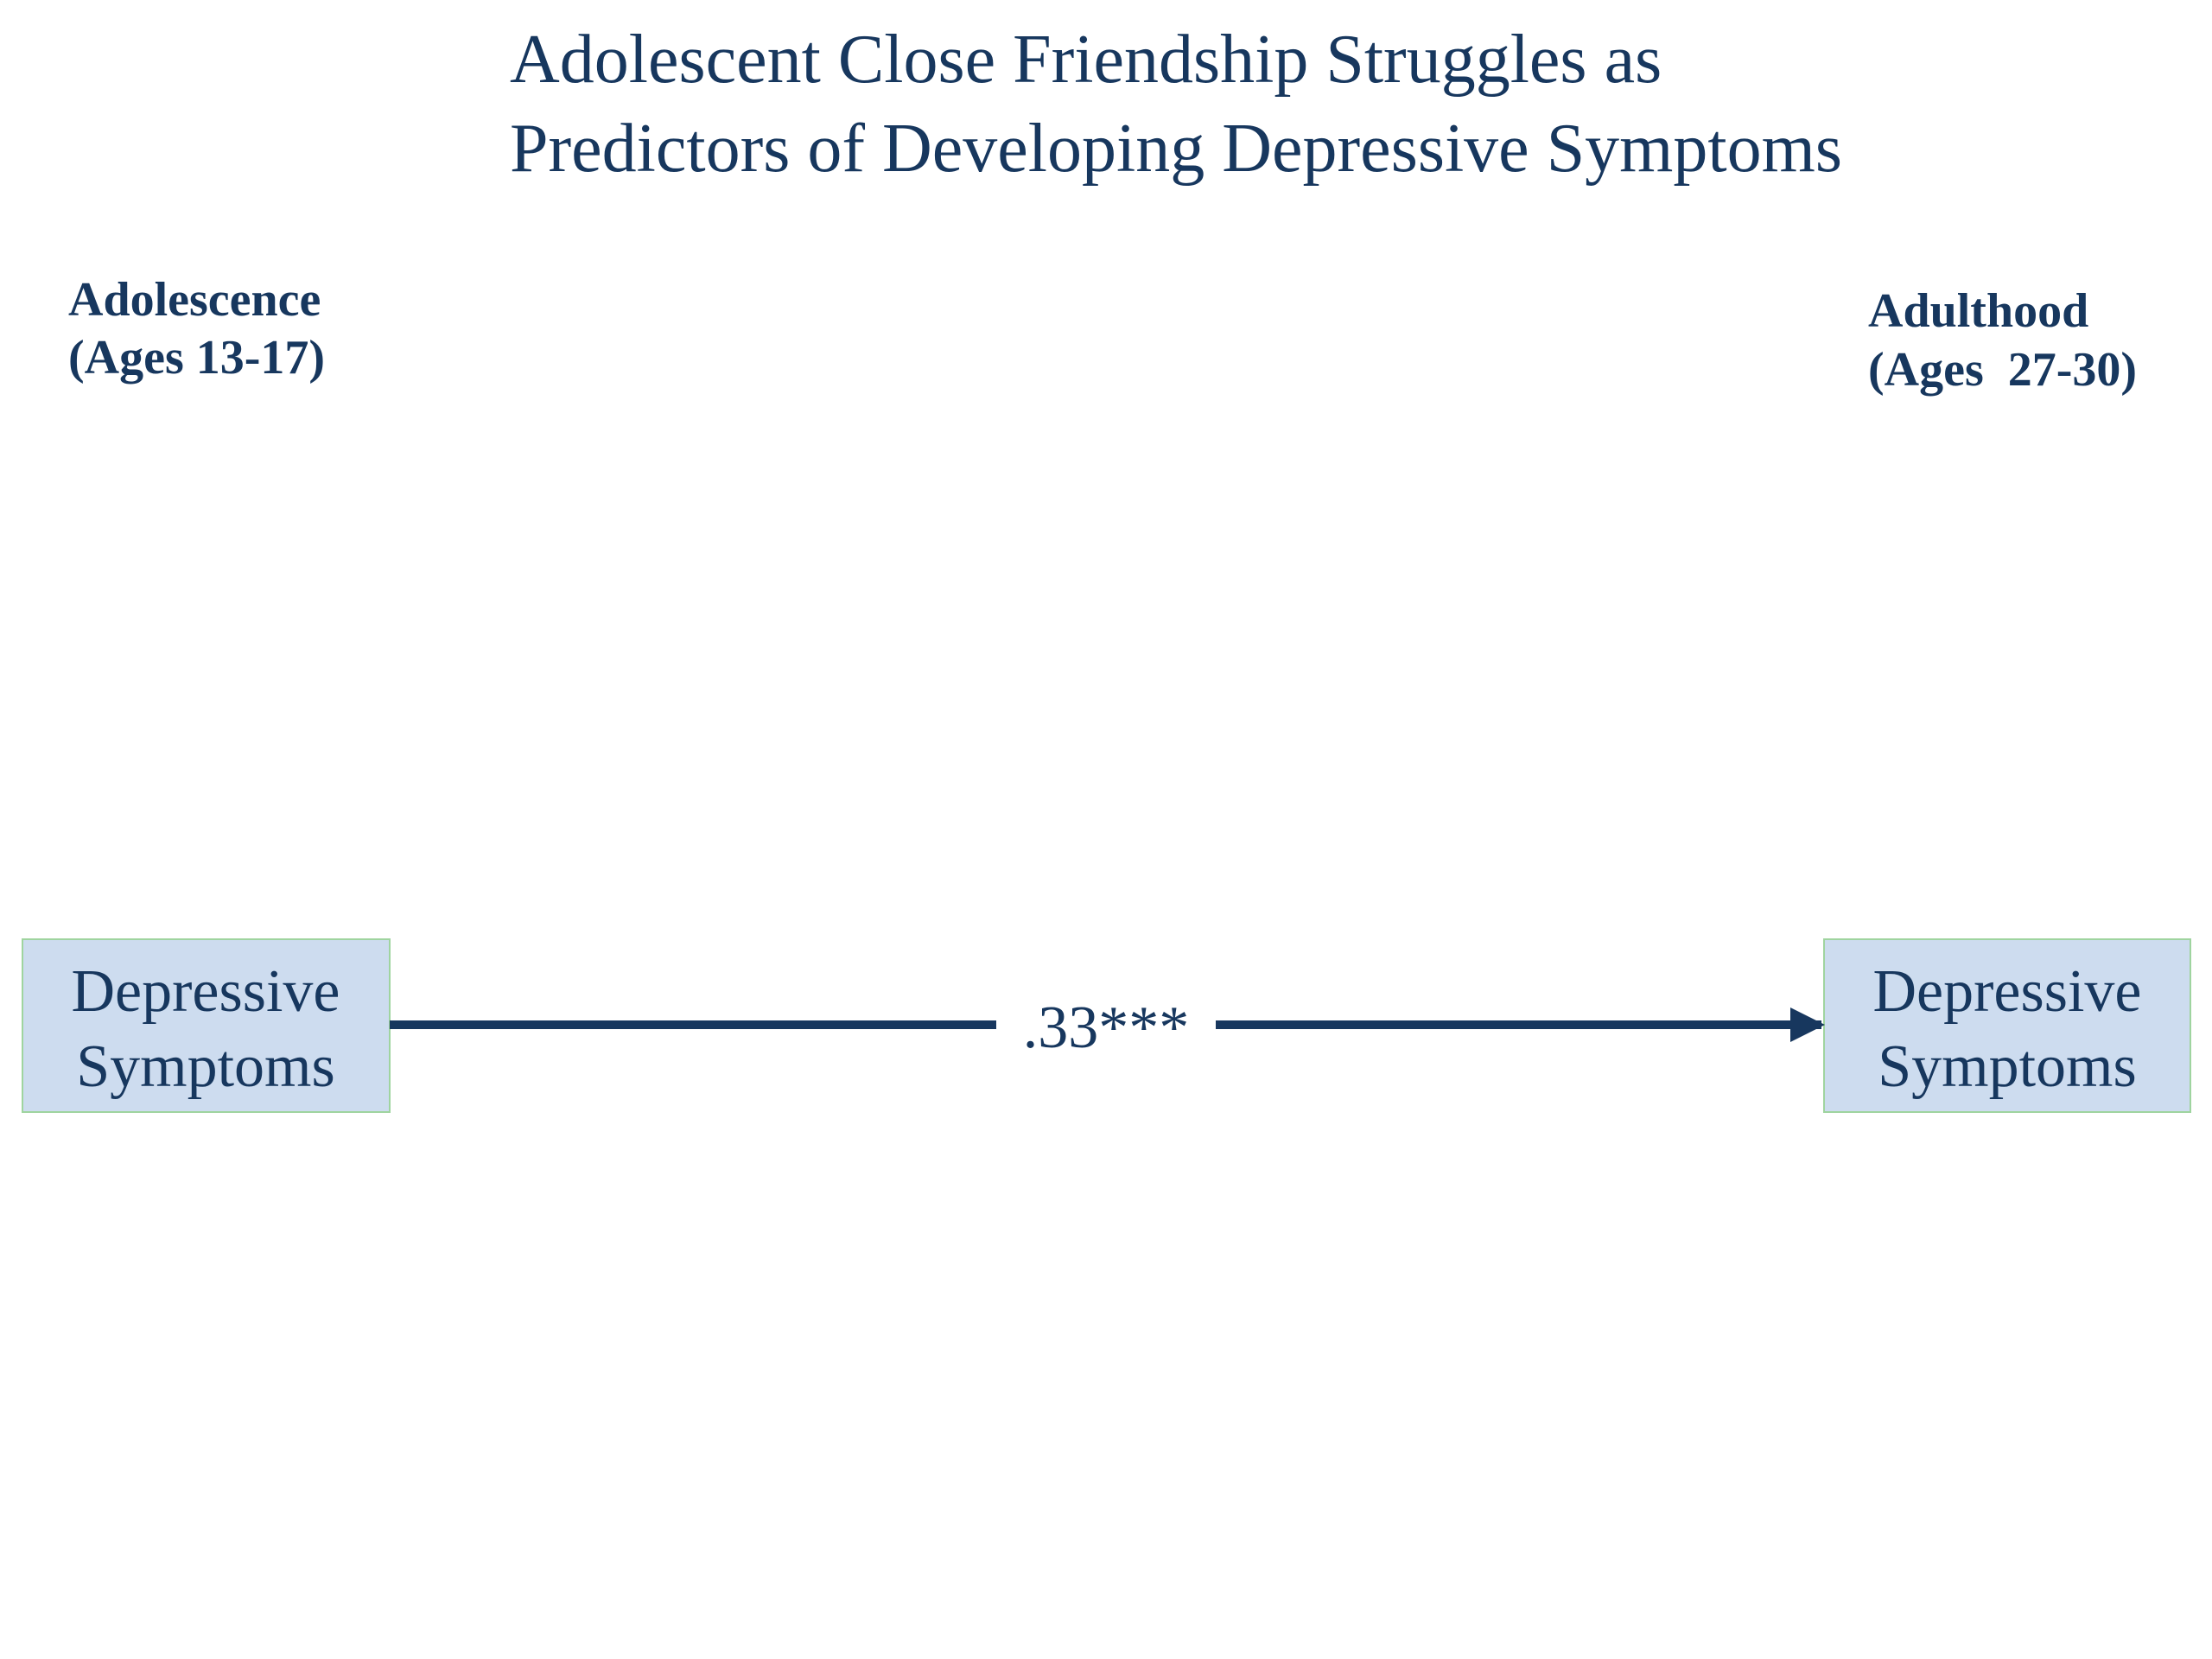 Image resolution: width=2212 pixels, height=1659 pixels. Describe the element at coordinates (194, 300) in the screenshot. I see `period-name: Adolescence` at that location.